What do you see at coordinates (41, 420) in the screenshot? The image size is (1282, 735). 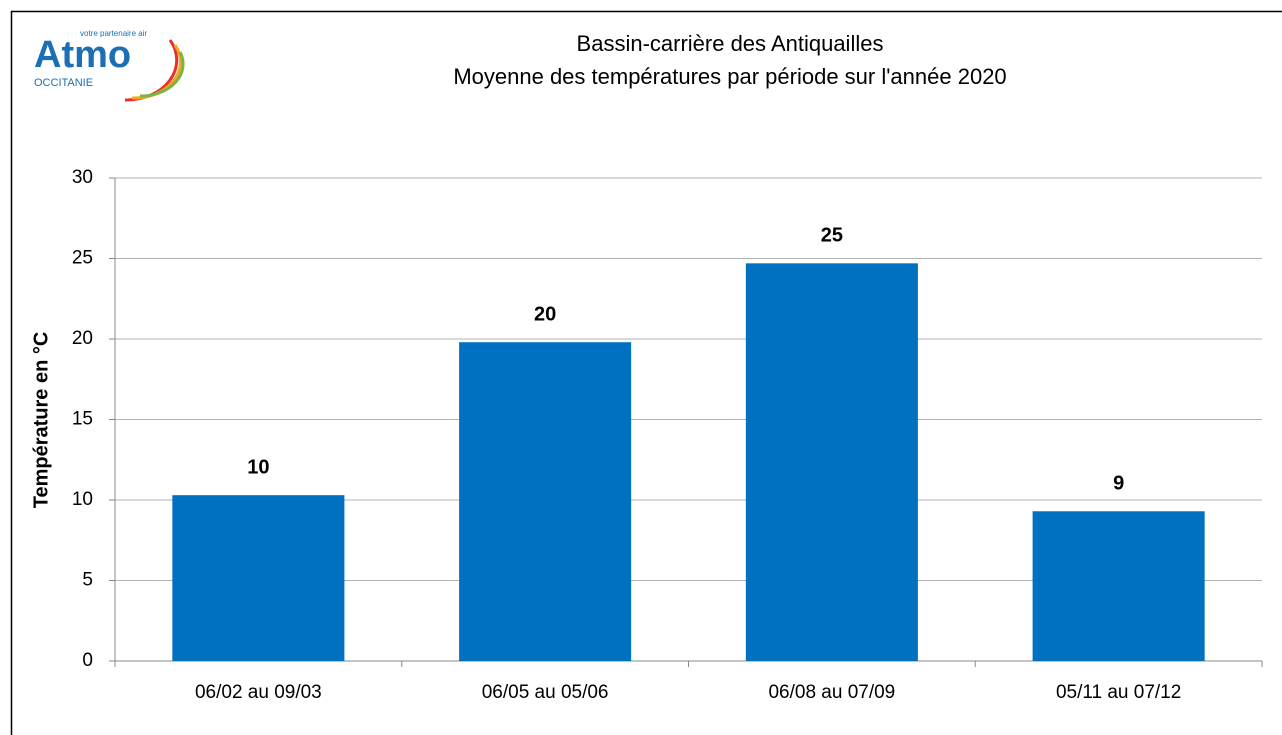 I see `y-axis-label: Température en °C` at bounding box center [41, 420].